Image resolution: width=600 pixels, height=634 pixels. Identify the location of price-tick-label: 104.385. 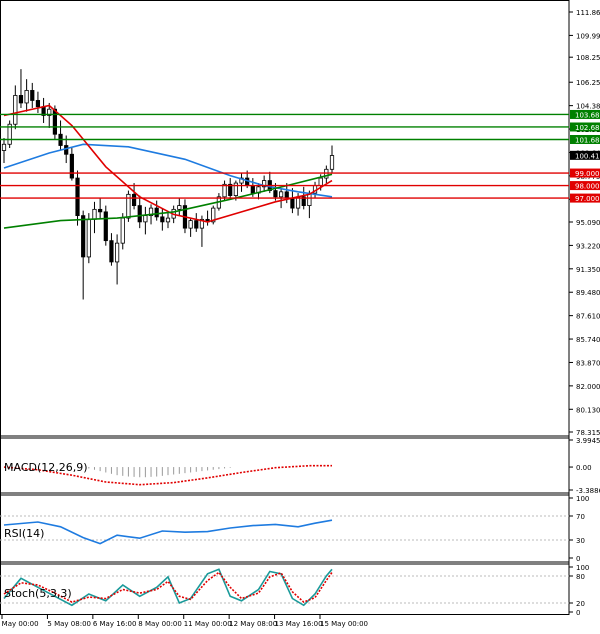
(588, 107).